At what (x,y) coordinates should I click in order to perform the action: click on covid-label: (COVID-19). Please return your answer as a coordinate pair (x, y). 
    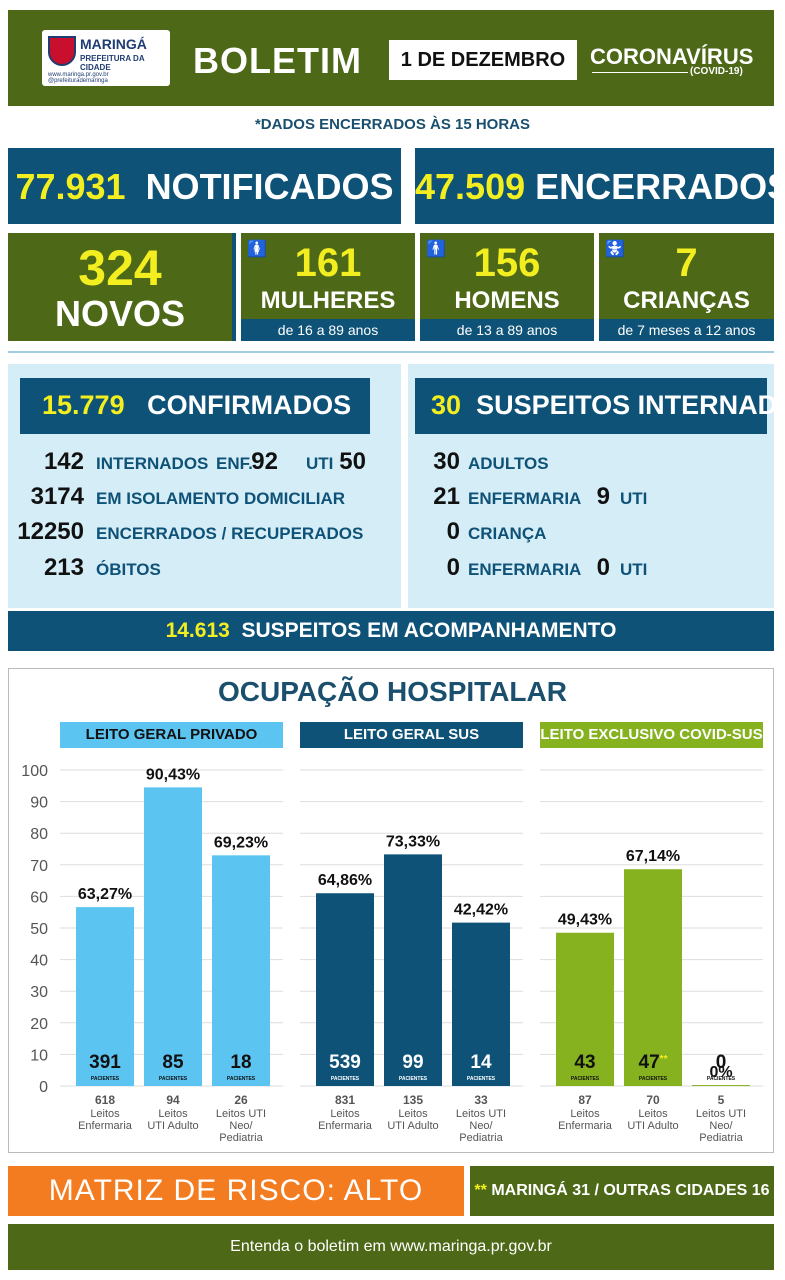
    Looking at the image, I should click on (716, 71).